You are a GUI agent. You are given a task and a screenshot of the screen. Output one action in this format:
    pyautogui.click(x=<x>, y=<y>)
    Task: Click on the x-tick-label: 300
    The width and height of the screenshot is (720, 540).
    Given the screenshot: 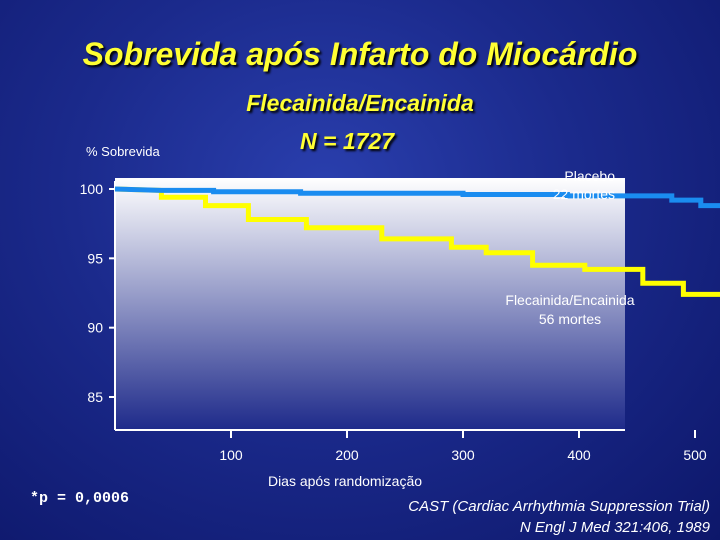 What is the action you would take?
    pyautogui.click(x=463, y=455)
    